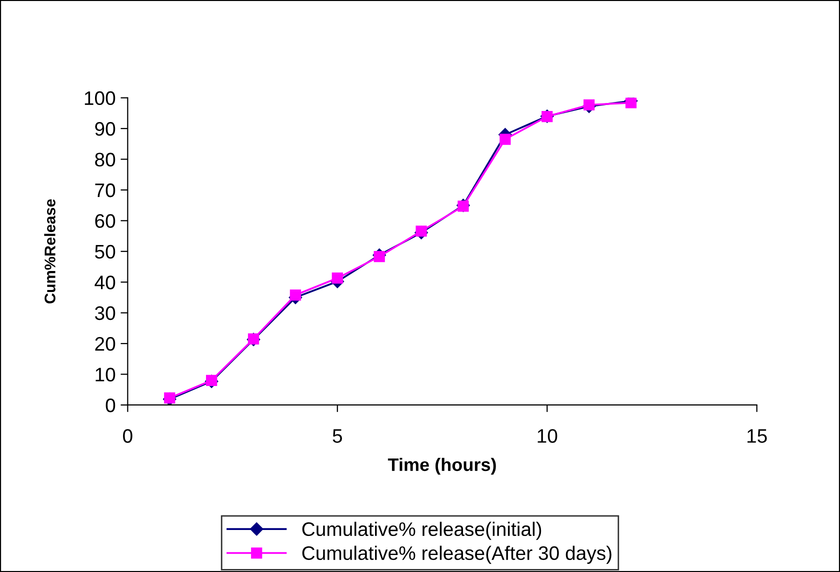  I want to click on y-tick-label: 20, so click(105, 344).